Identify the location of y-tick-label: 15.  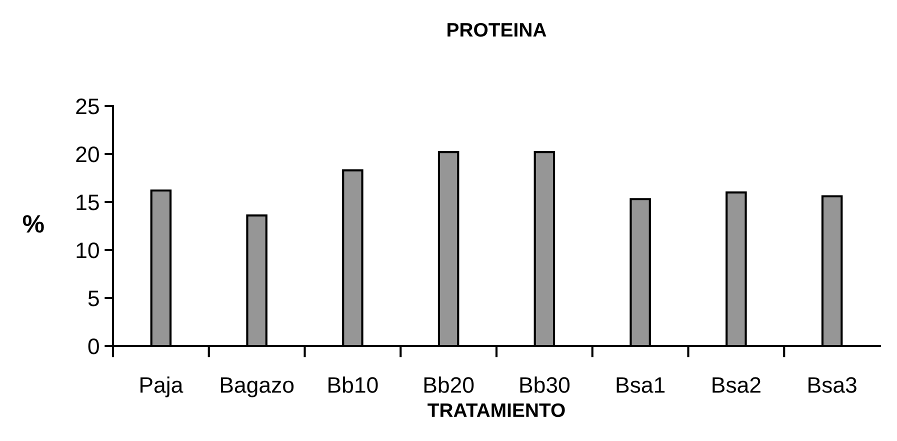
(87, 202).